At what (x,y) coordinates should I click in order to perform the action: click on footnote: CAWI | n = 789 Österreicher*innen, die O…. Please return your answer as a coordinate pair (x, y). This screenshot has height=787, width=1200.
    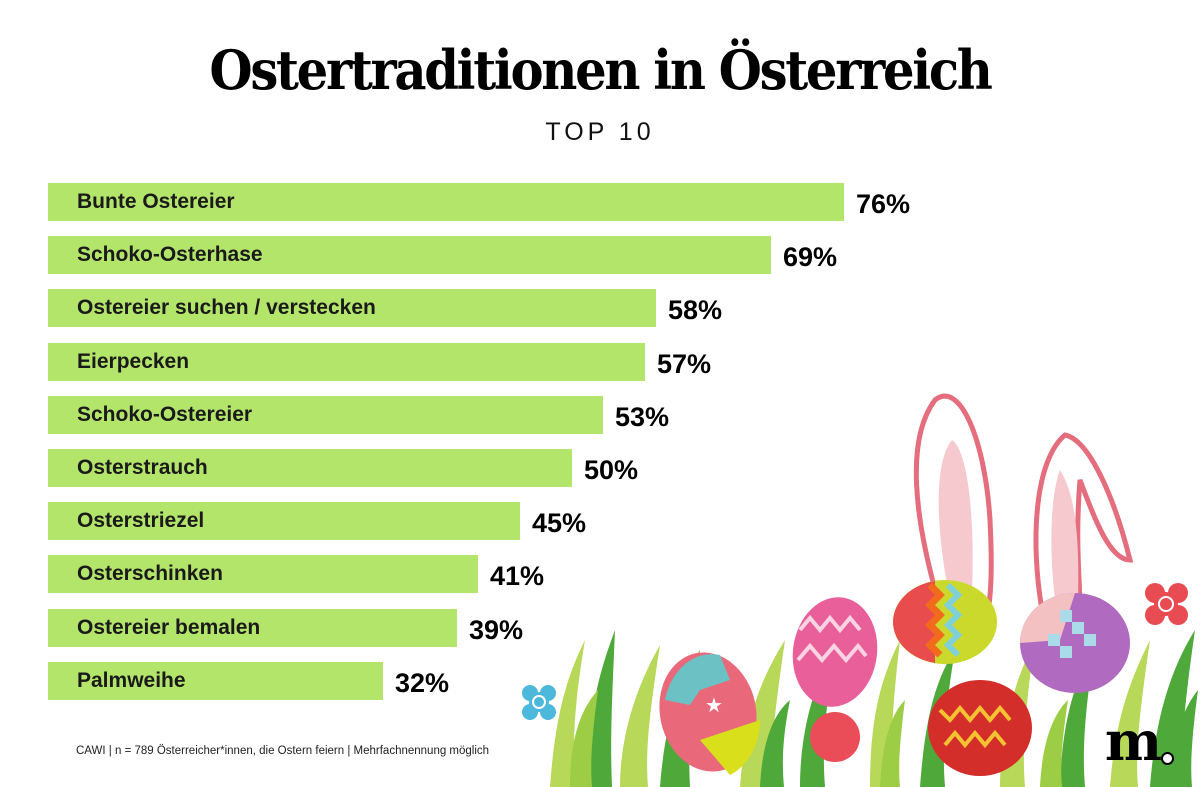
    Looking at the image, I should click on (283, 751).